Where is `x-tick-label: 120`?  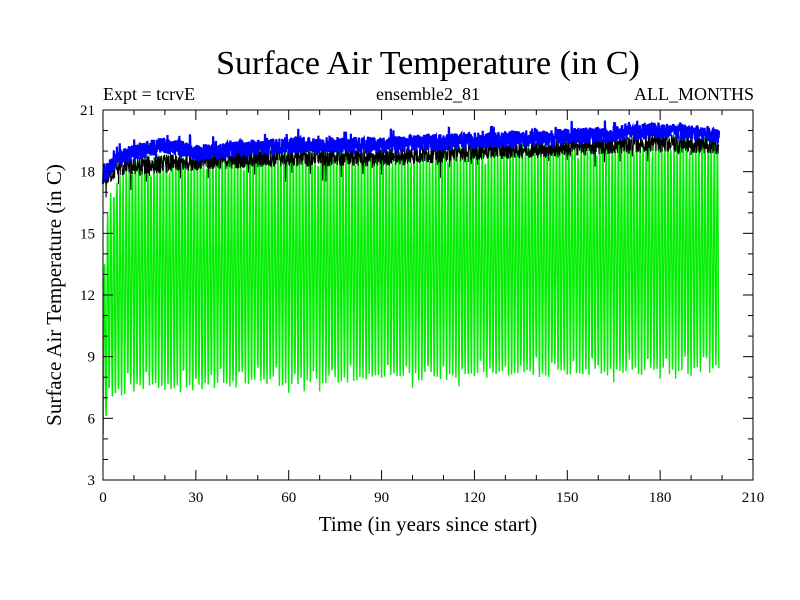 x-tick-label: 120 is located at coordinates (474, 498).